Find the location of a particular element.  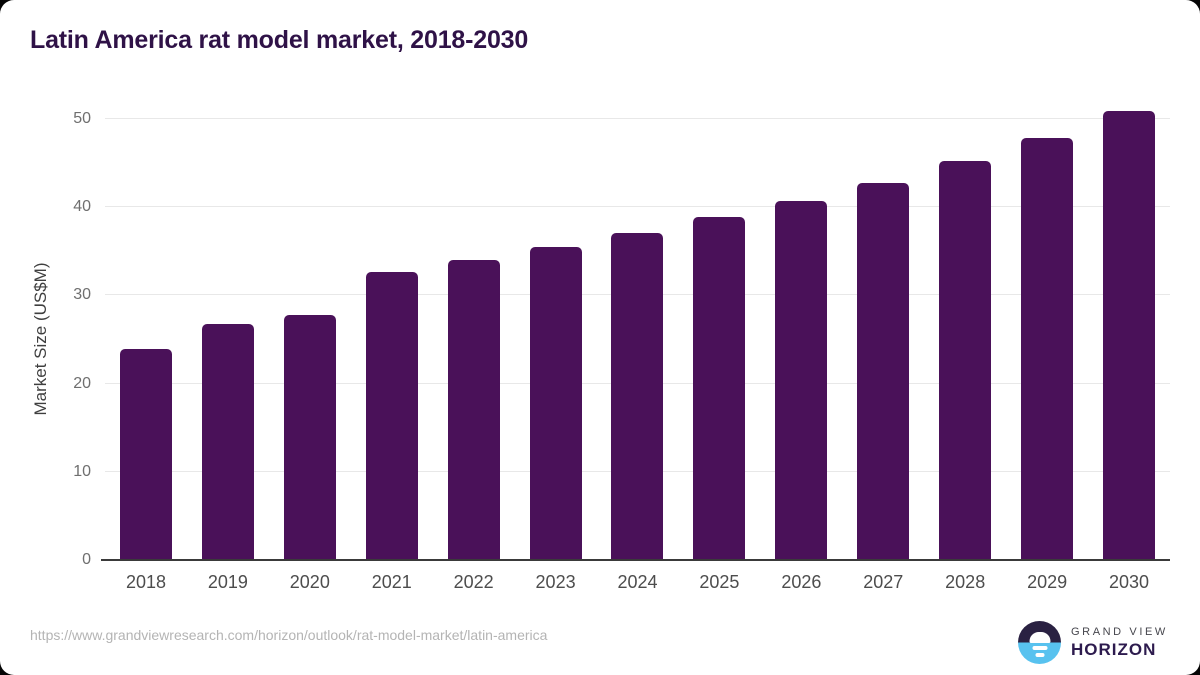

bar-cell-2020 is located at coordinates (310, 339).